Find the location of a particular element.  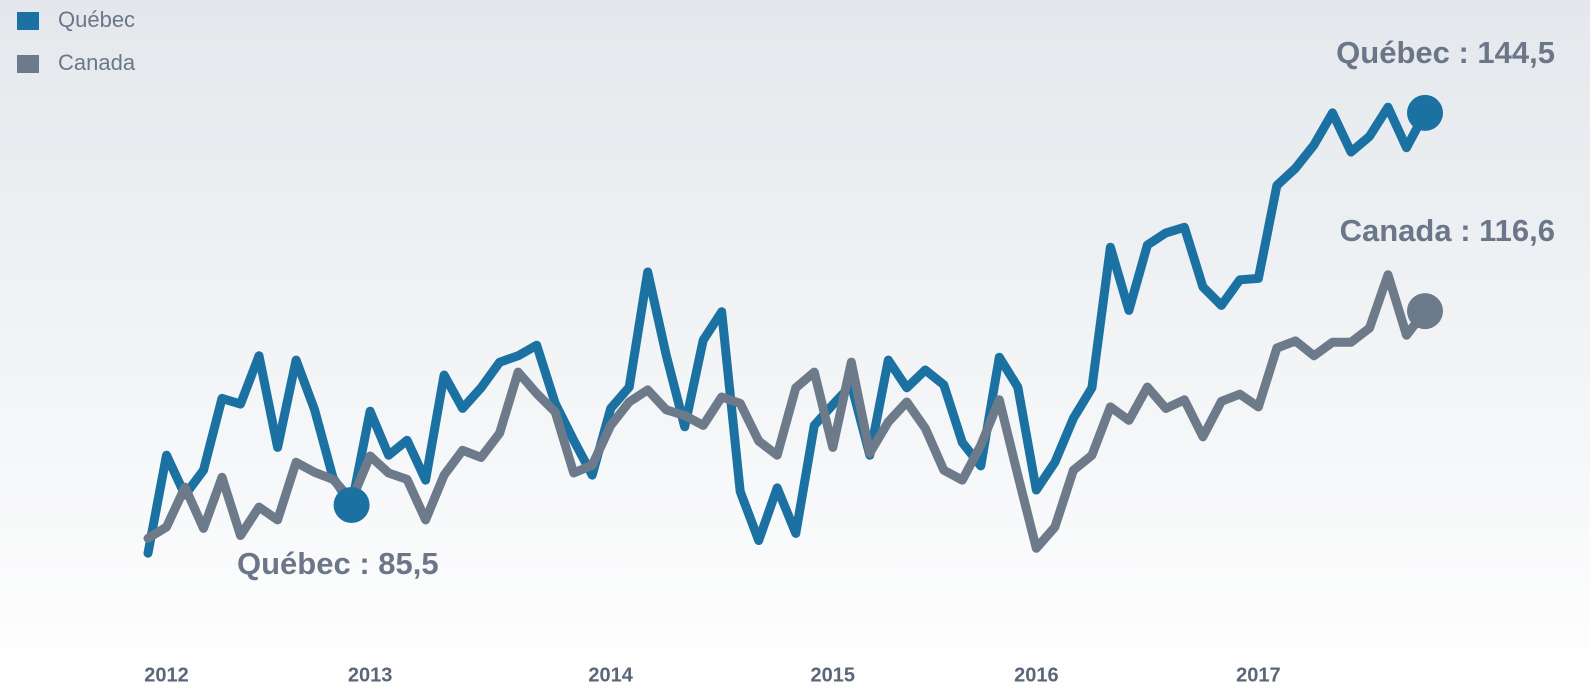

x-tick-label: 2016 is located at coordinates (1036, 675).